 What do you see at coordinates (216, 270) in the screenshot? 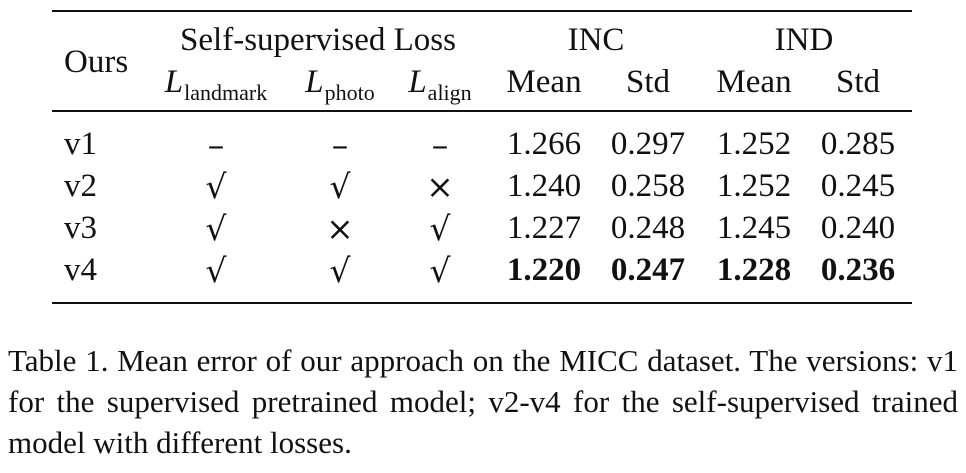
I see `row-v4-landmark: √` at bounding box center [216, 270].